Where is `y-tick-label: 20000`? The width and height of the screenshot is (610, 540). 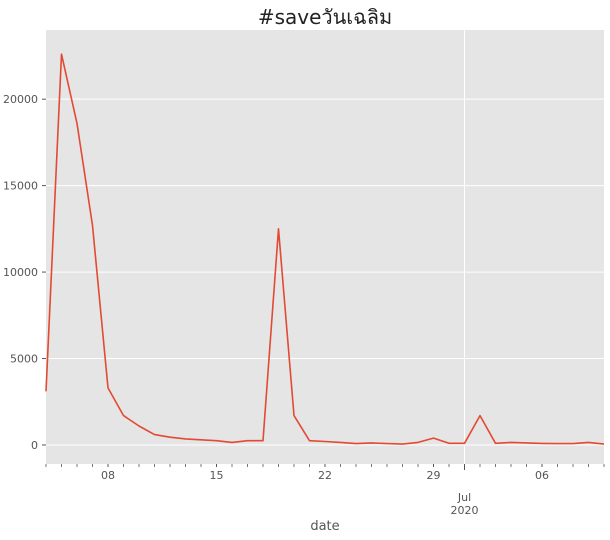 y-tick-label: 20000 is located at coordinates (20, 99).